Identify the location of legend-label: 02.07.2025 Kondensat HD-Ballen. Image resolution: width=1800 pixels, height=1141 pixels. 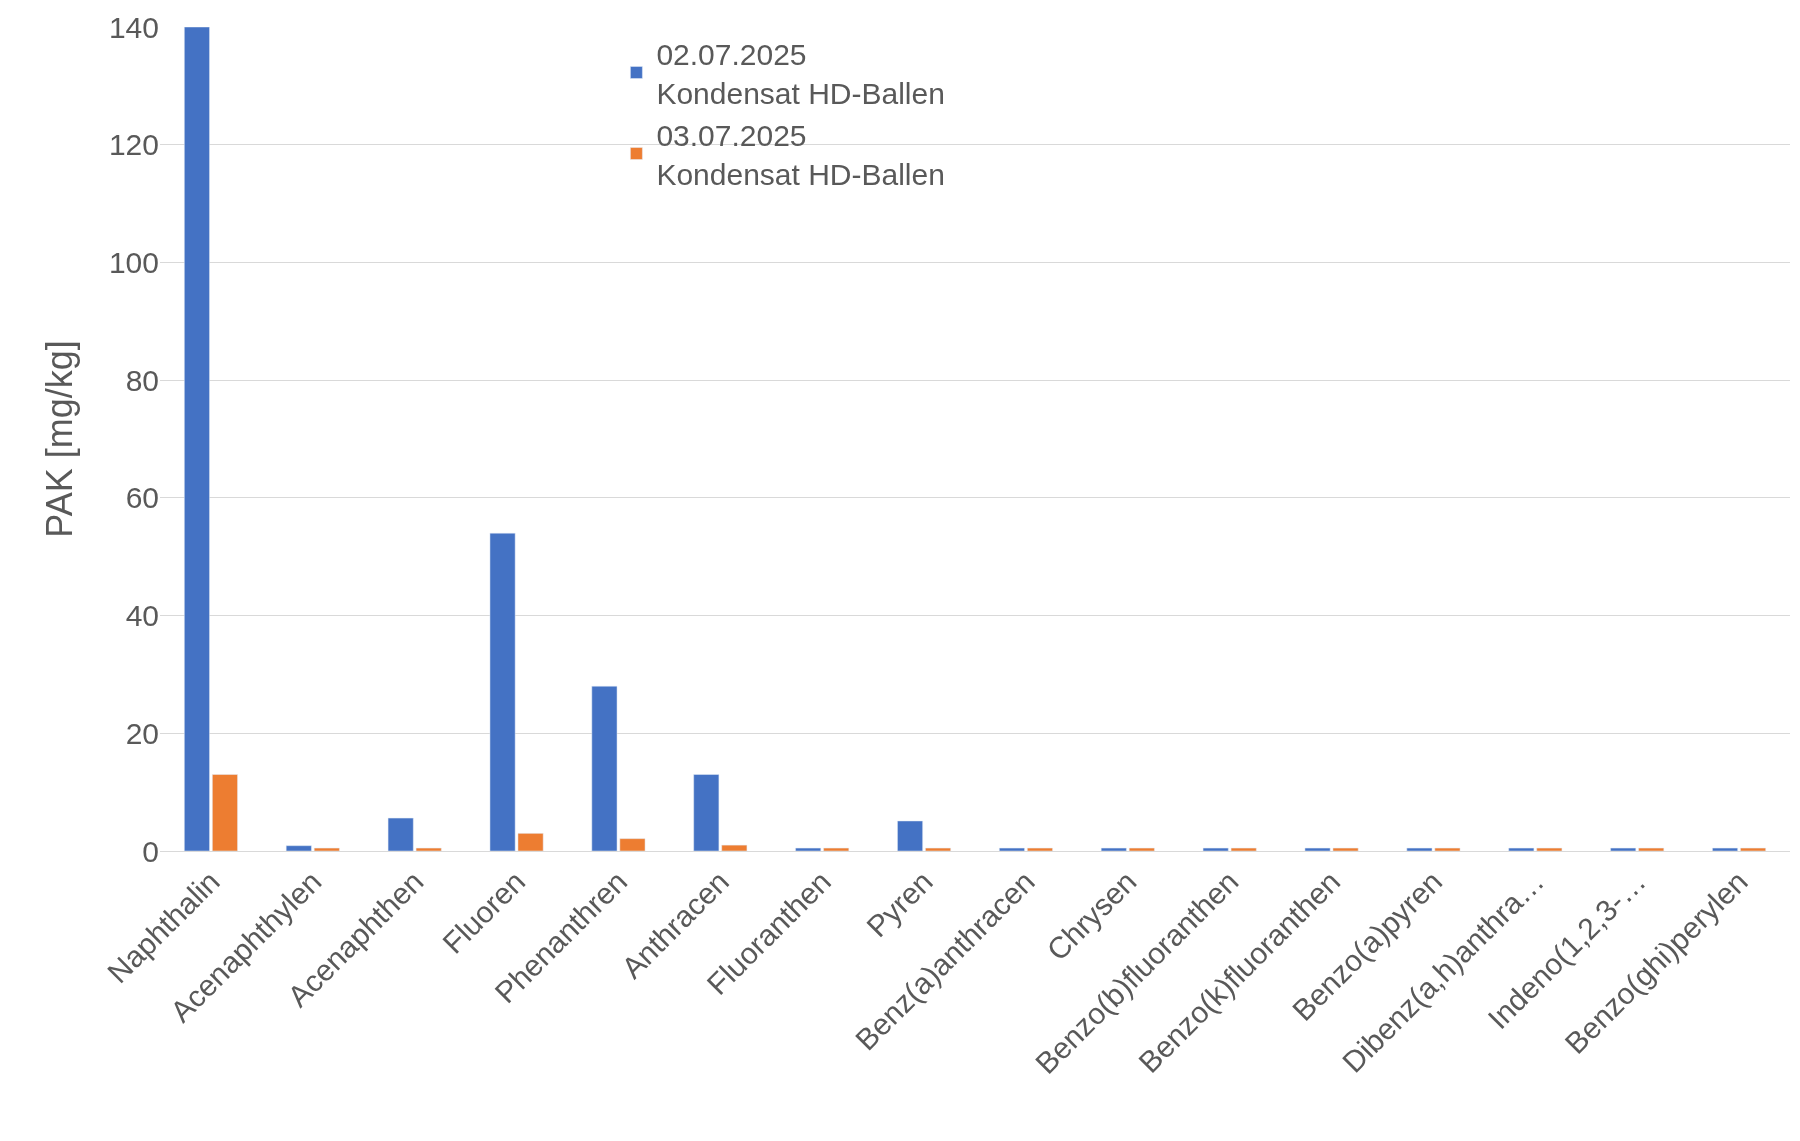
(800, 73).